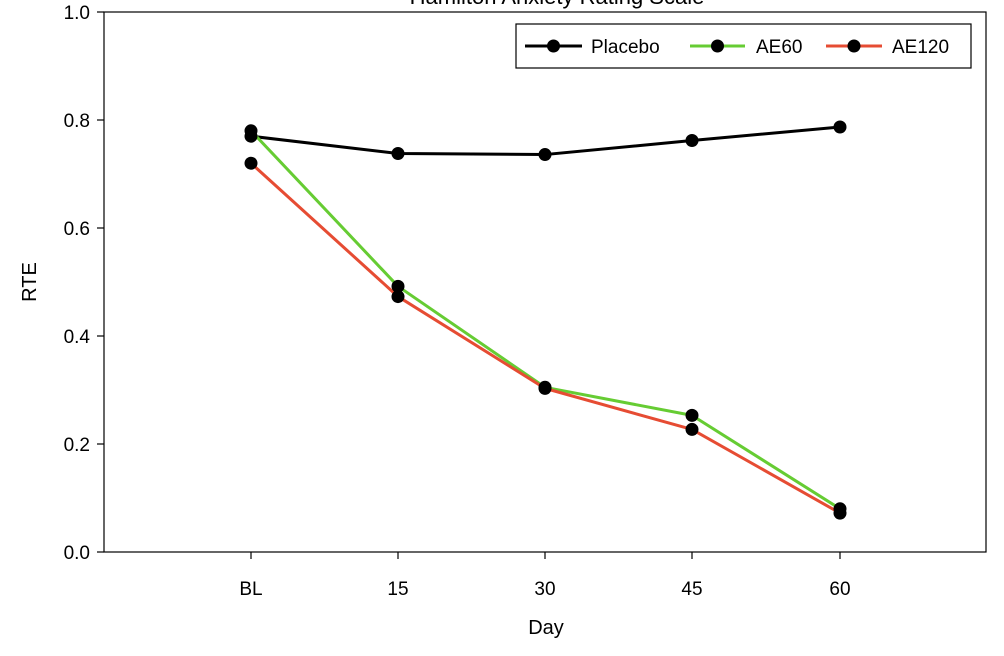 The width and height of the screenshot is (1004, 656). I want to click on y-tick-label: 0.2, so click(77, 445).